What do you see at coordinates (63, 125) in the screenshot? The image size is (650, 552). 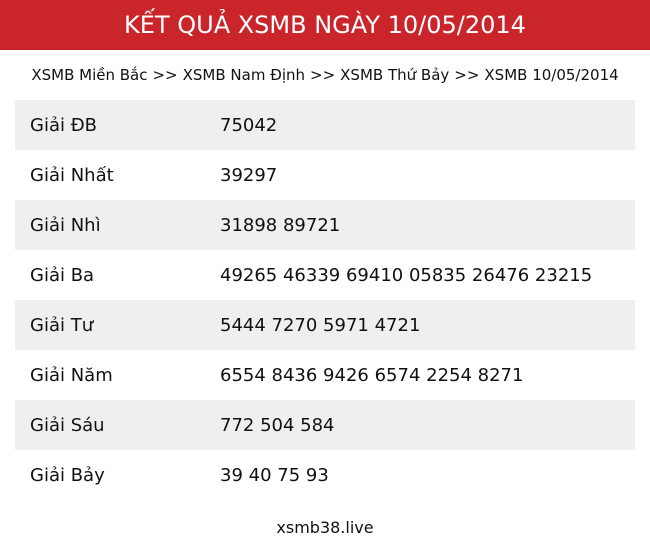 I see `prize-name: Giải ĐB` at bounding box center [63, 125].